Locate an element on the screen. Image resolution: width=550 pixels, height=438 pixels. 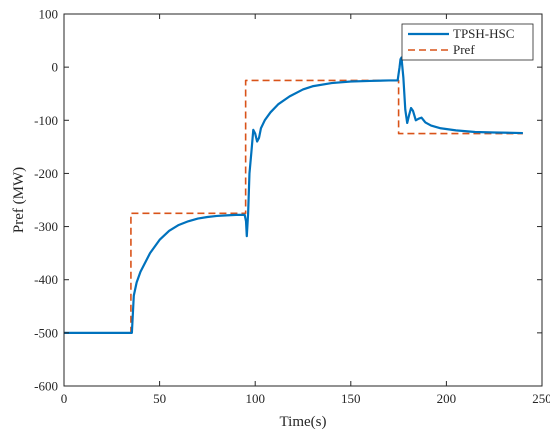
y-tick-label: -400 is located at coordinates (46, 279).